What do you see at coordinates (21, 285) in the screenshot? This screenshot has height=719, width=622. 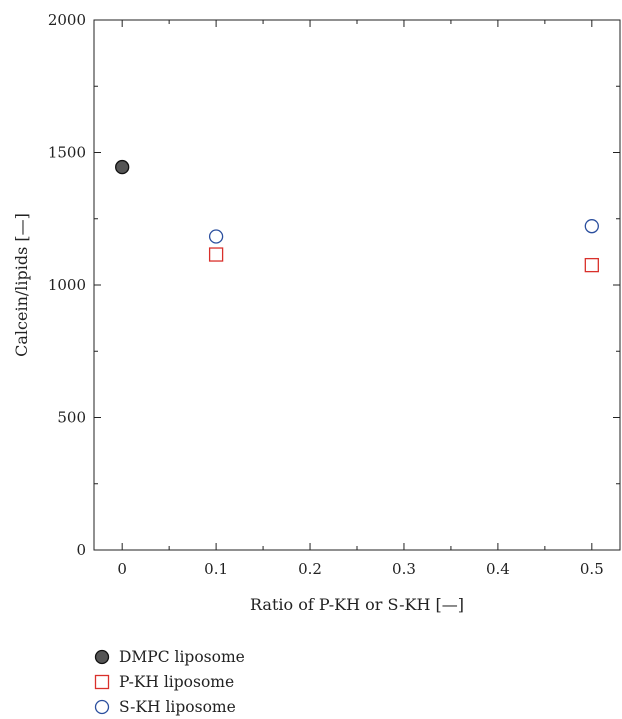 I see `y-axis-label: Calcein/lipids [—]` at bounding box center [21, 285].